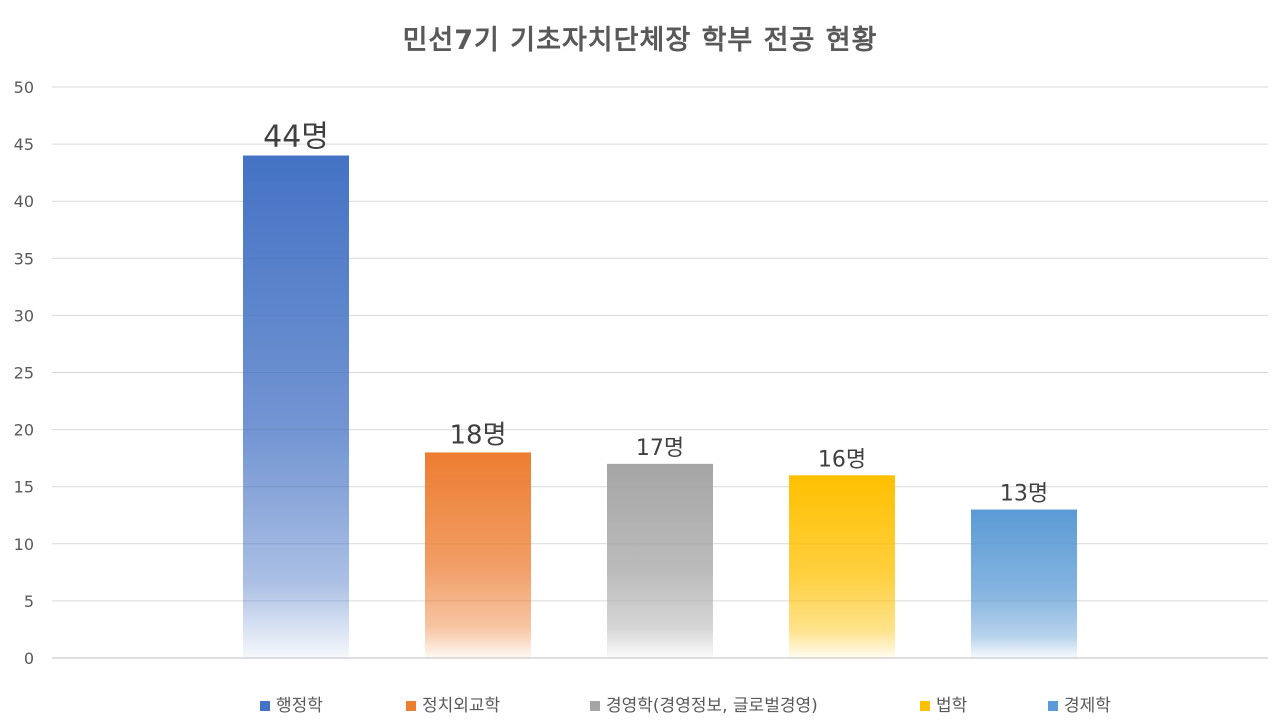 This screenshot has height=727, width=1280. Describe the element at coordinates (29, 658) in the screenshot. I see `y-tick-label: 0` at that location.